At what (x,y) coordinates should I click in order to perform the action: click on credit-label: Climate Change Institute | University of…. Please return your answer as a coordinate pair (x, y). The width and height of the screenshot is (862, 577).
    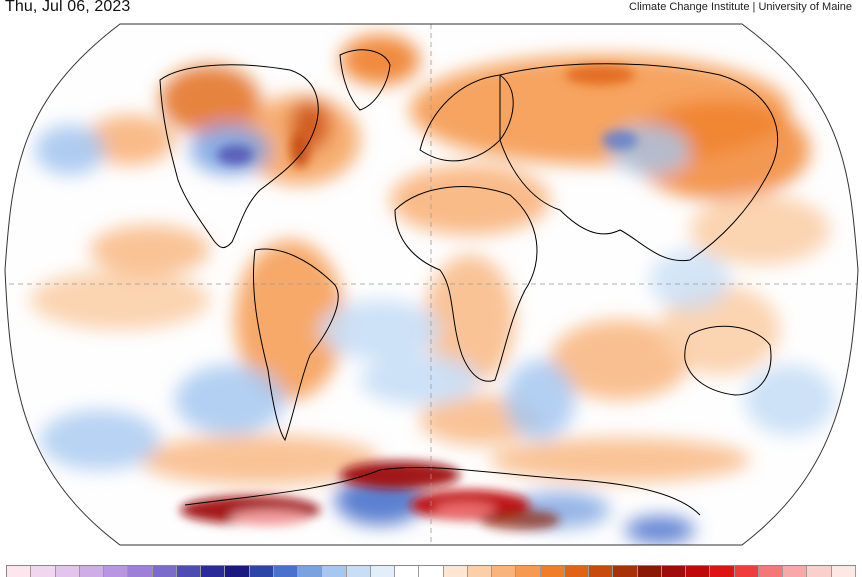
    Looking at the image, I should click on (740, 7).